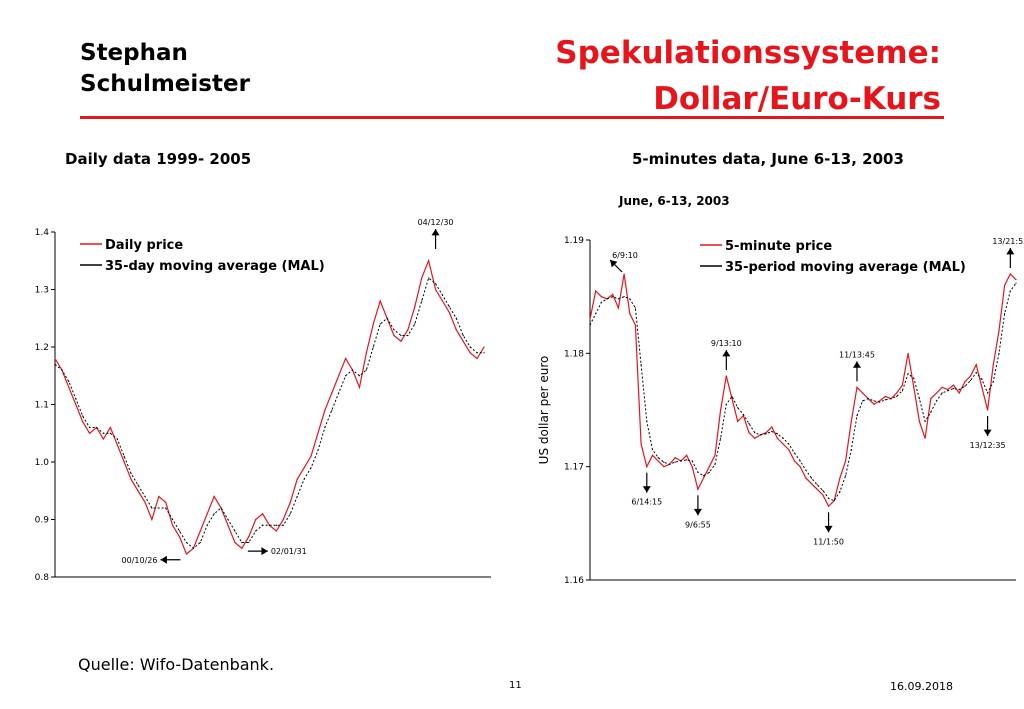 Image resolution: width=1024 pixels, height=709 pixels. I want to click on y-tick-label: 1.19, so click(574, 241).